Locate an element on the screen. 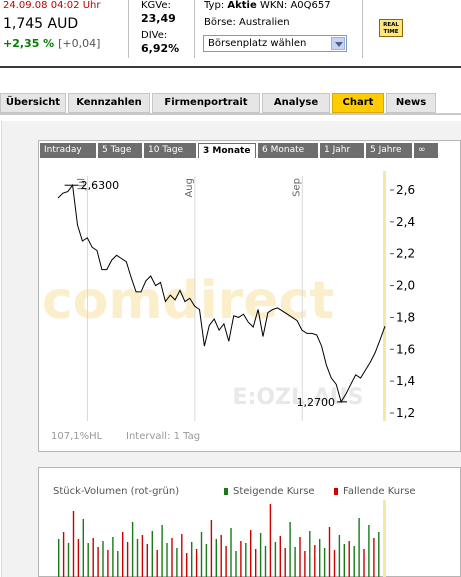 The image size is (461, 577). x-tick-label: Aug is located at coordinates (189, 188).